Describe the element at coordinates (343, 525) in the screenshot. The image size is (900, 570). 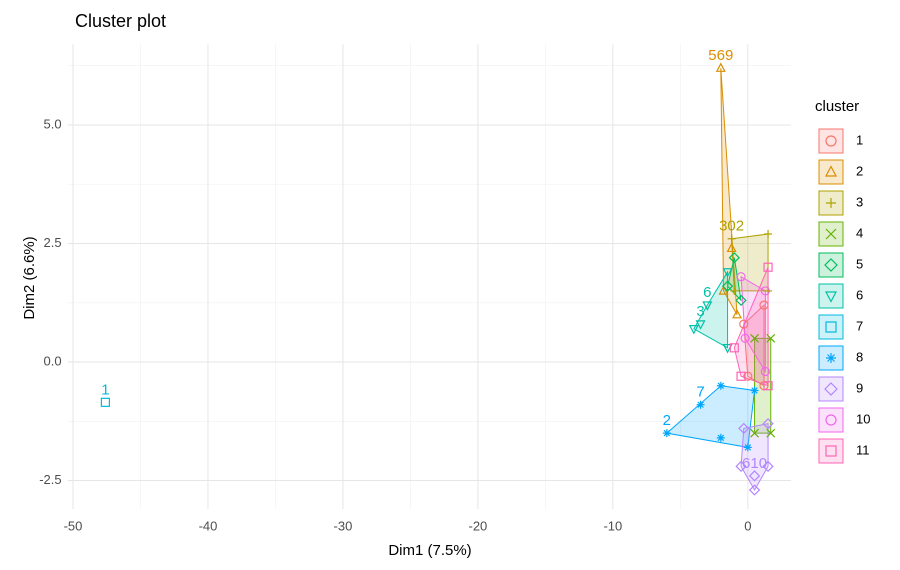
I see `x-tick-label: -30` at that location.